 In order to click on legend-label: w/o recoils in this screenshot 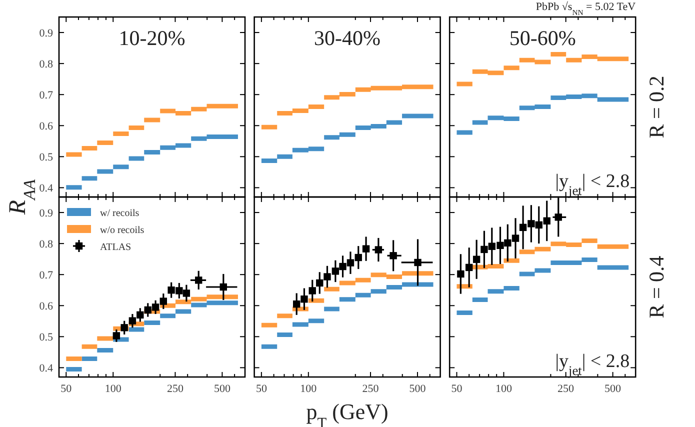, I will do `click(122, 230)`.